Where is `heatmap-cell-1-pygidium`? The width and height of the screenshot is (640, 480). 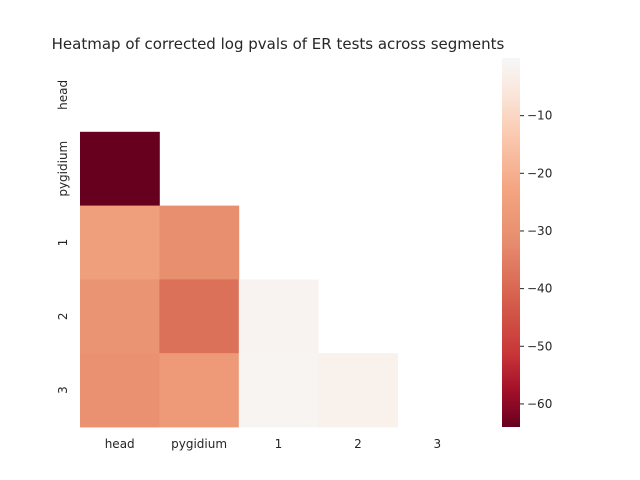
heatmap-cell-1-pygidium is located at coordinates (199, 242).